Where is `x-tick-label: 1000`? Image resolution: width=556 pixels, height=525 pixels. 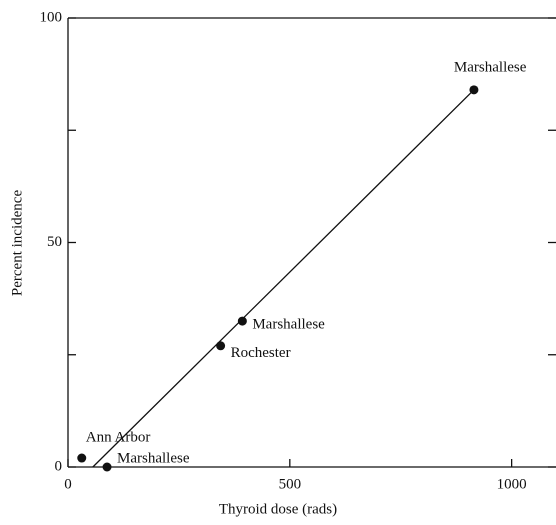
x-tick-label: 1000 is located at coordinates (512, 484).